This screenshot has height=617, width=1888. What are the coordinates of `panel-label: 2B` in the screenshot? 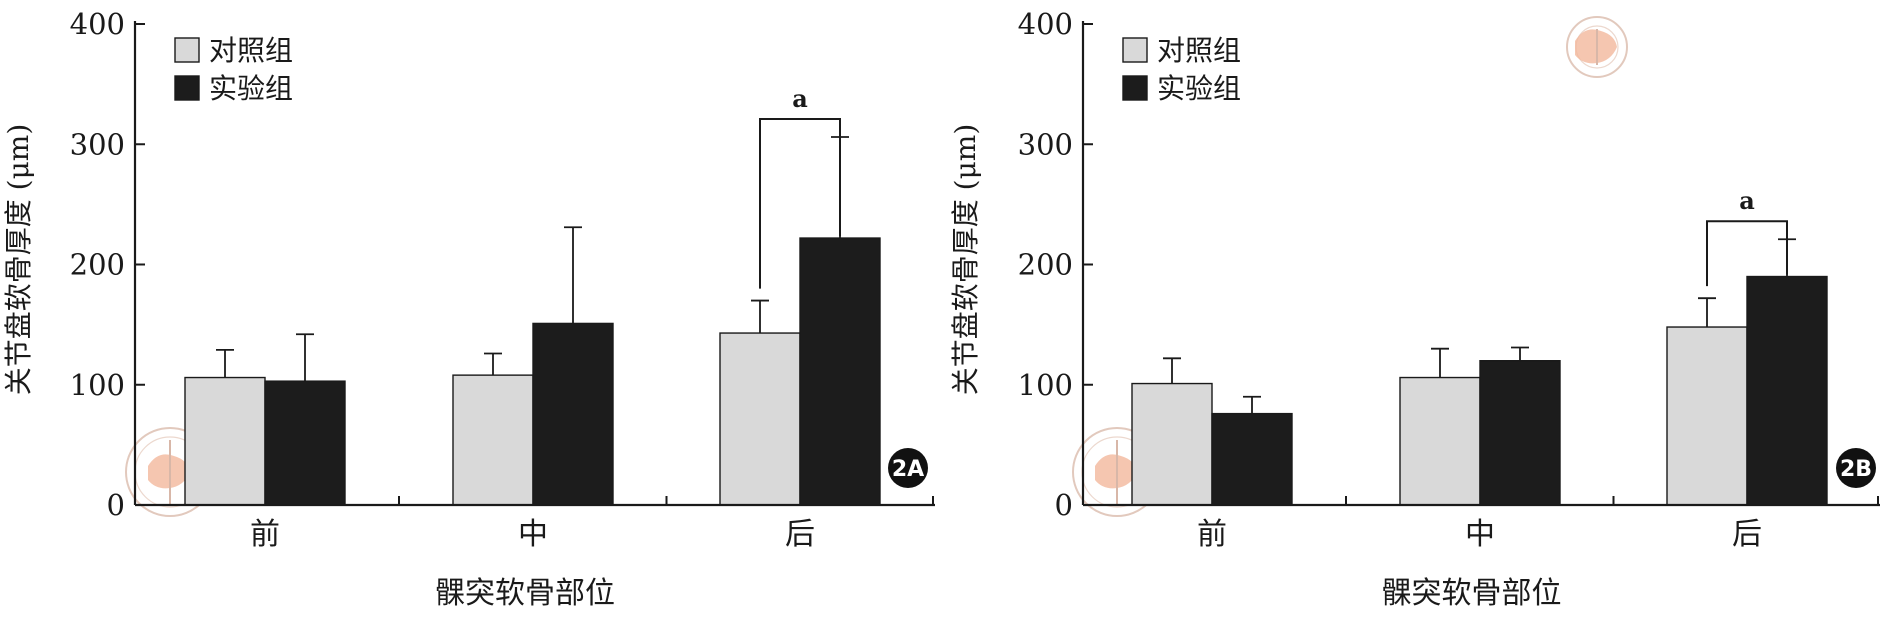 It's located at (1856, 469).